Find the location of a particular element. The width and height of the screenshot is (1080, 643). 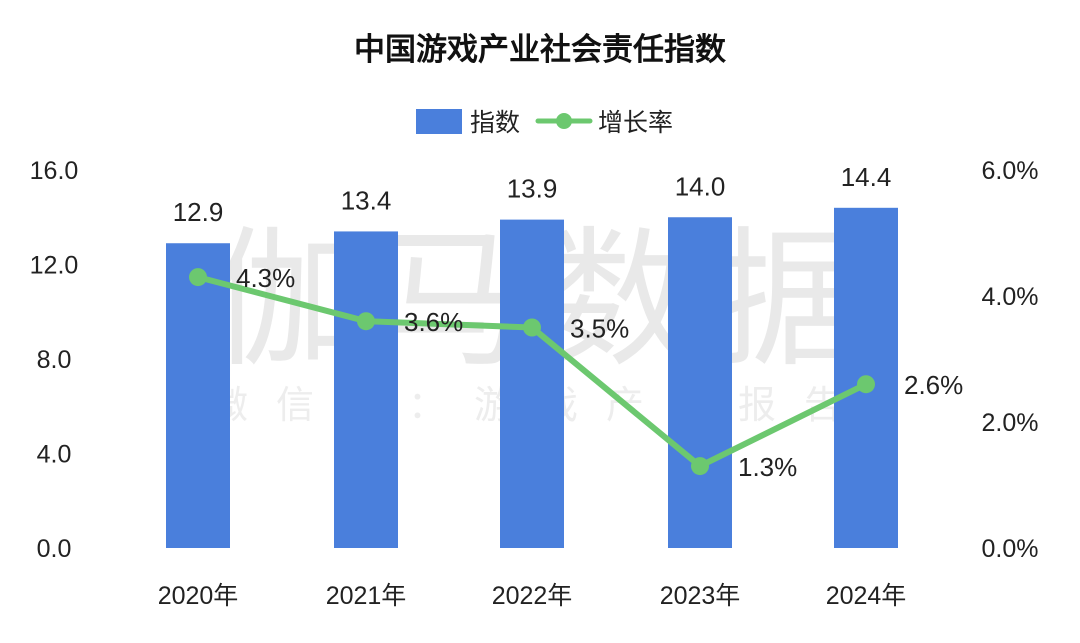

bar-value-label: 13.9 is located at coordinates (532, 189).